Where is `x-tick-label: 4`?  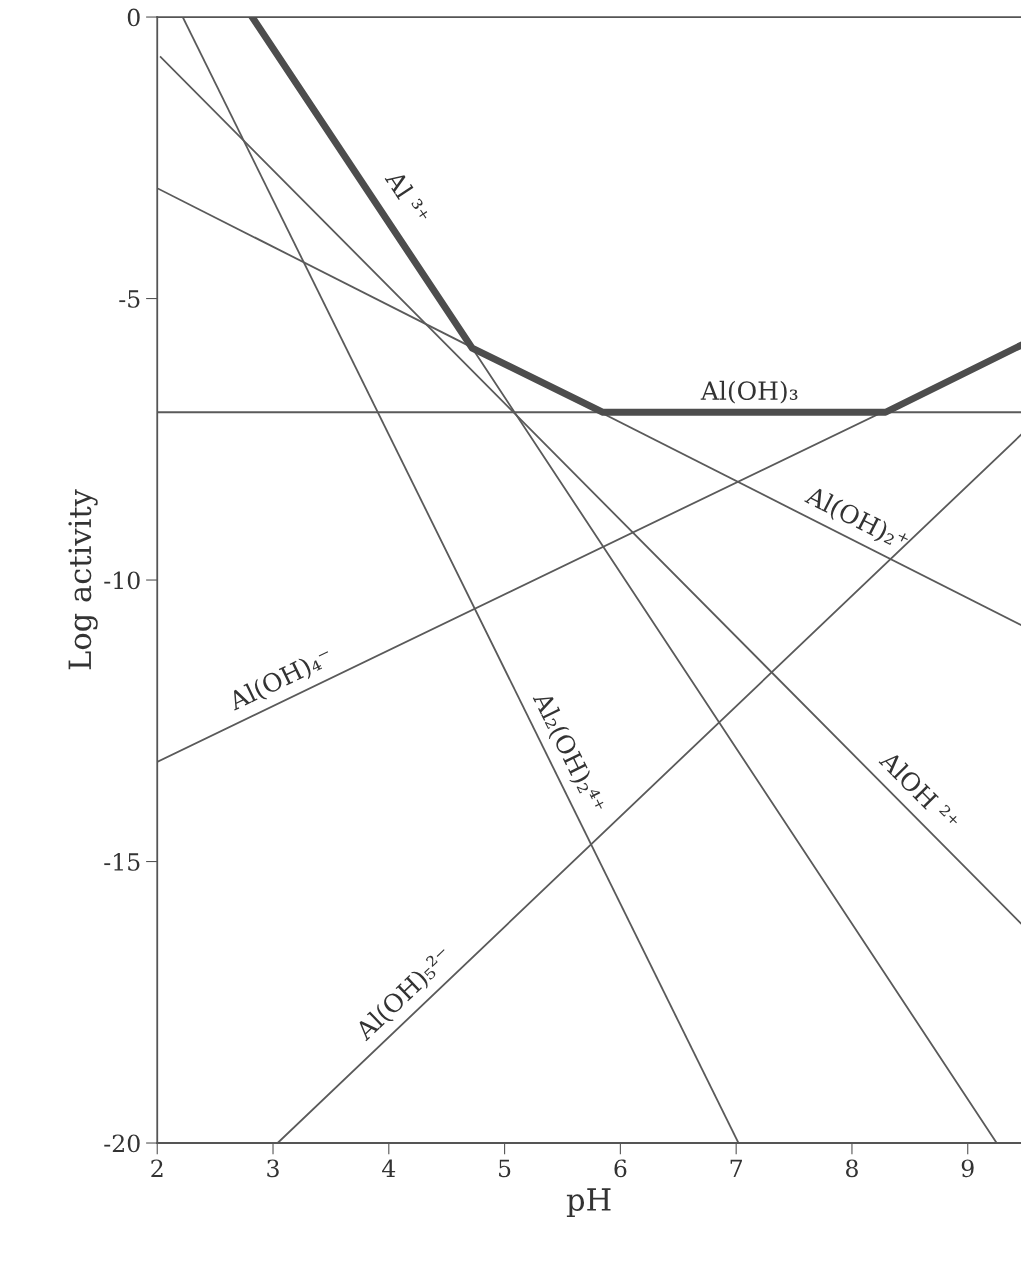 x-tick-label: 4 is located at coordinates (389, 1168).